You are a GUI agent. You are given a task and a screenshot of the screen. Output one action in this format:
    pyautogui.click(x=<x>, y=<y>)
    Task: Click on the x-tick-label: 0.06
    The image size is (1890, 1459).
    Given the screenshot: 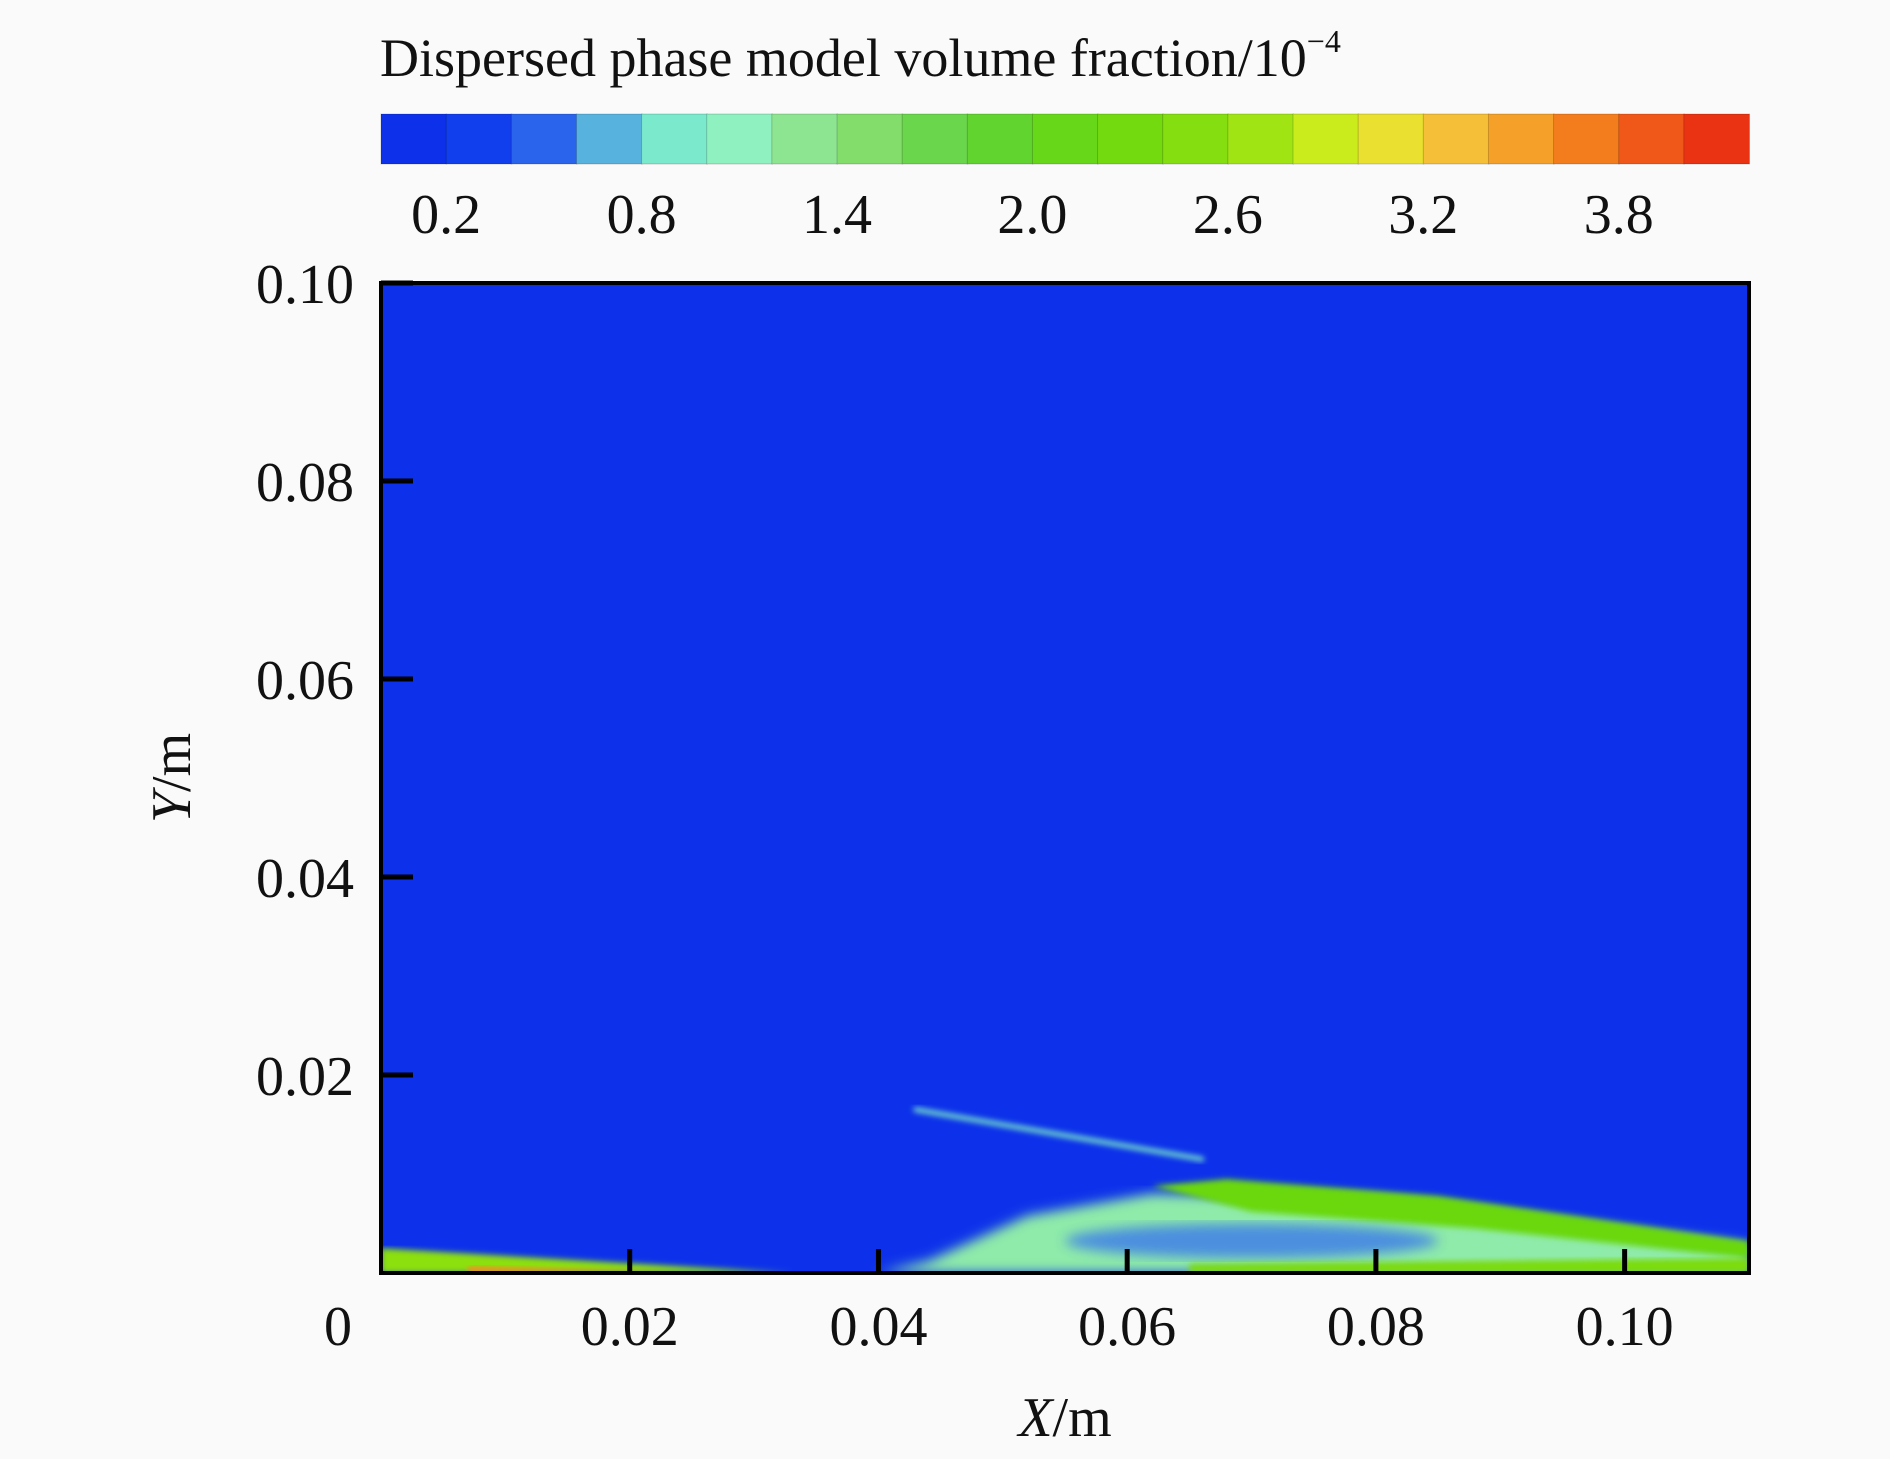 What is the action you would take?
    pyautogui.click(x=1127, y=1327)
    